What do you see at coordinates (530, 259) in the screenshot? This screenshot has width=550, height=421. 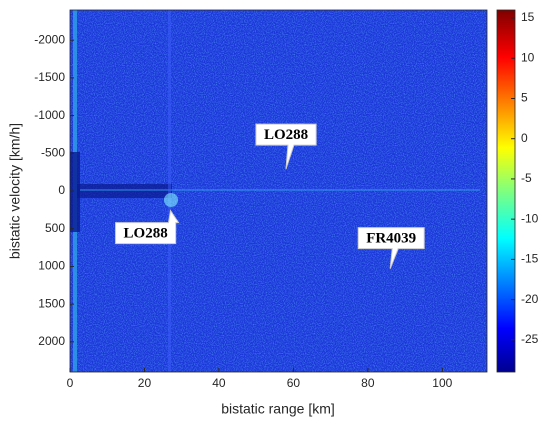 I see `colorbar-tick-label: -15` at bounding box center [530, 259].